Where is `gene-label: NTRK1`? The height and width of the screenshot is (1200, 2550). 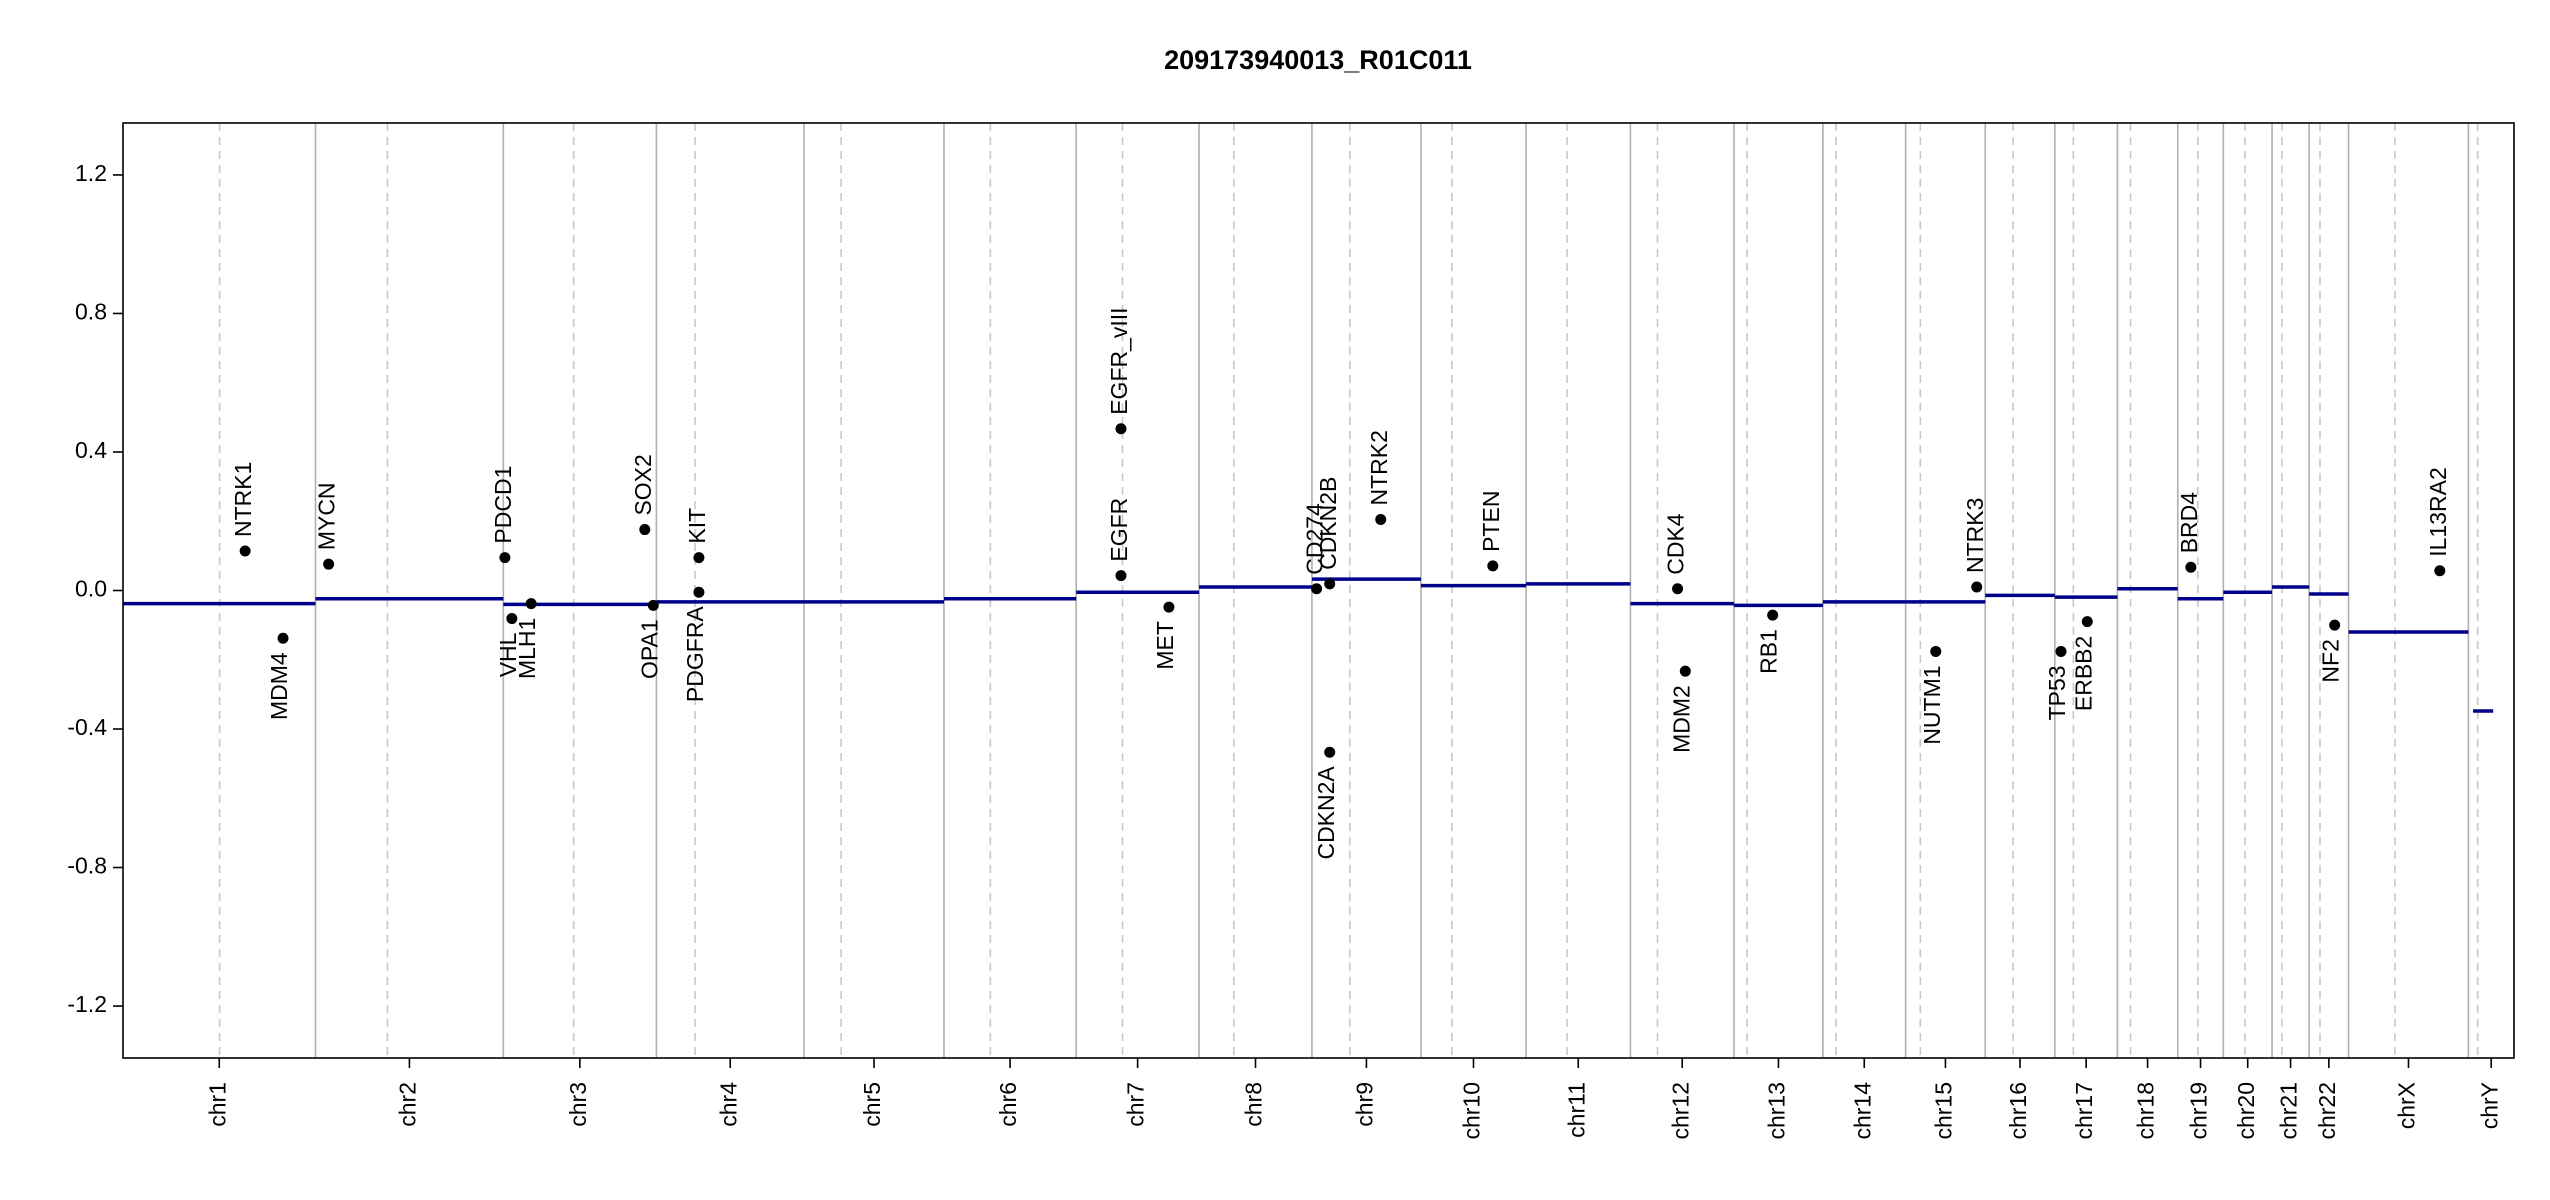 gene-label: NTRK1 is located at coordinates (243, 499).